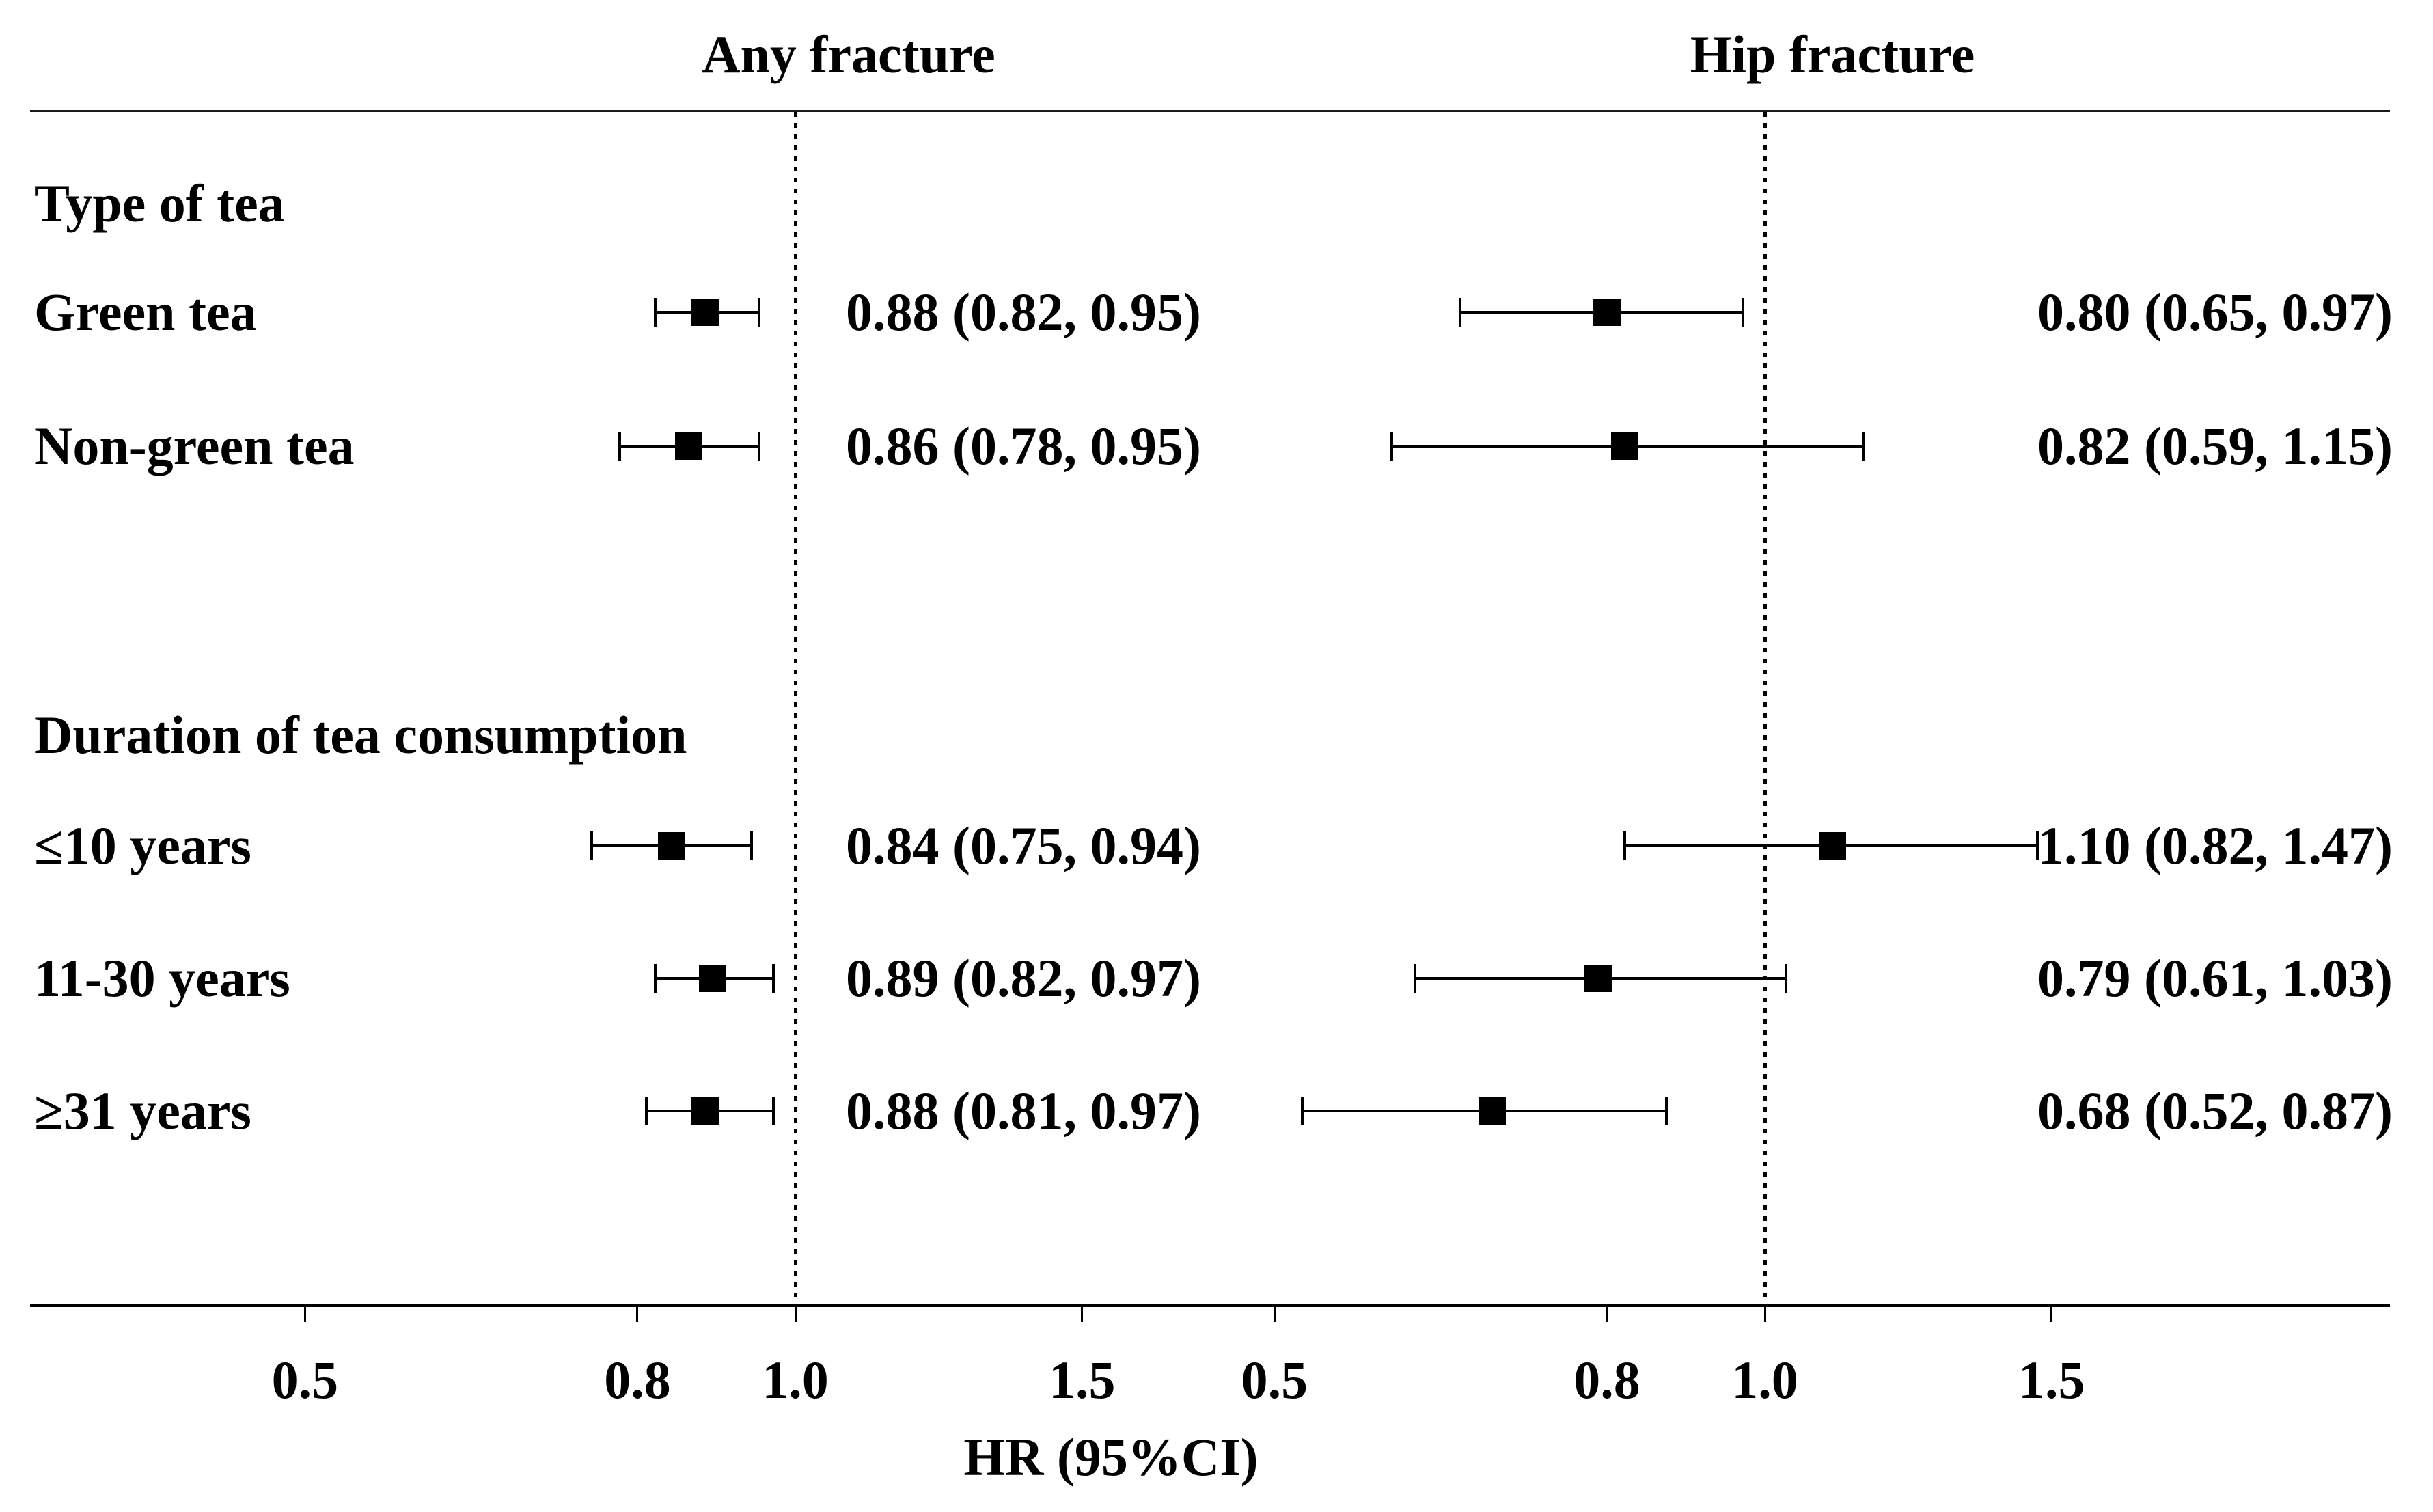  I want to click on hr-ci-text: 0.89 (0.82, 0.97), so click(1023, 978).